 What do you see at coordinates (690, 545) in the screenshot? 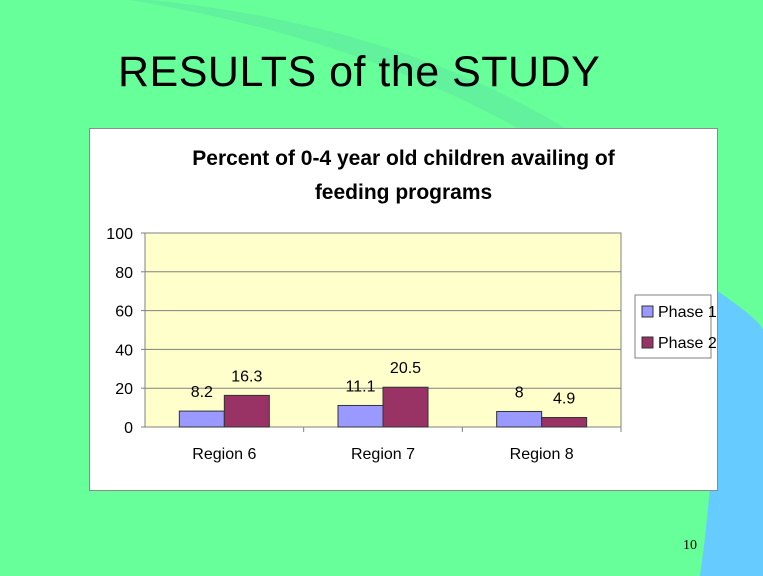
I see `page-number: 10` at bounding box center [690, 545].